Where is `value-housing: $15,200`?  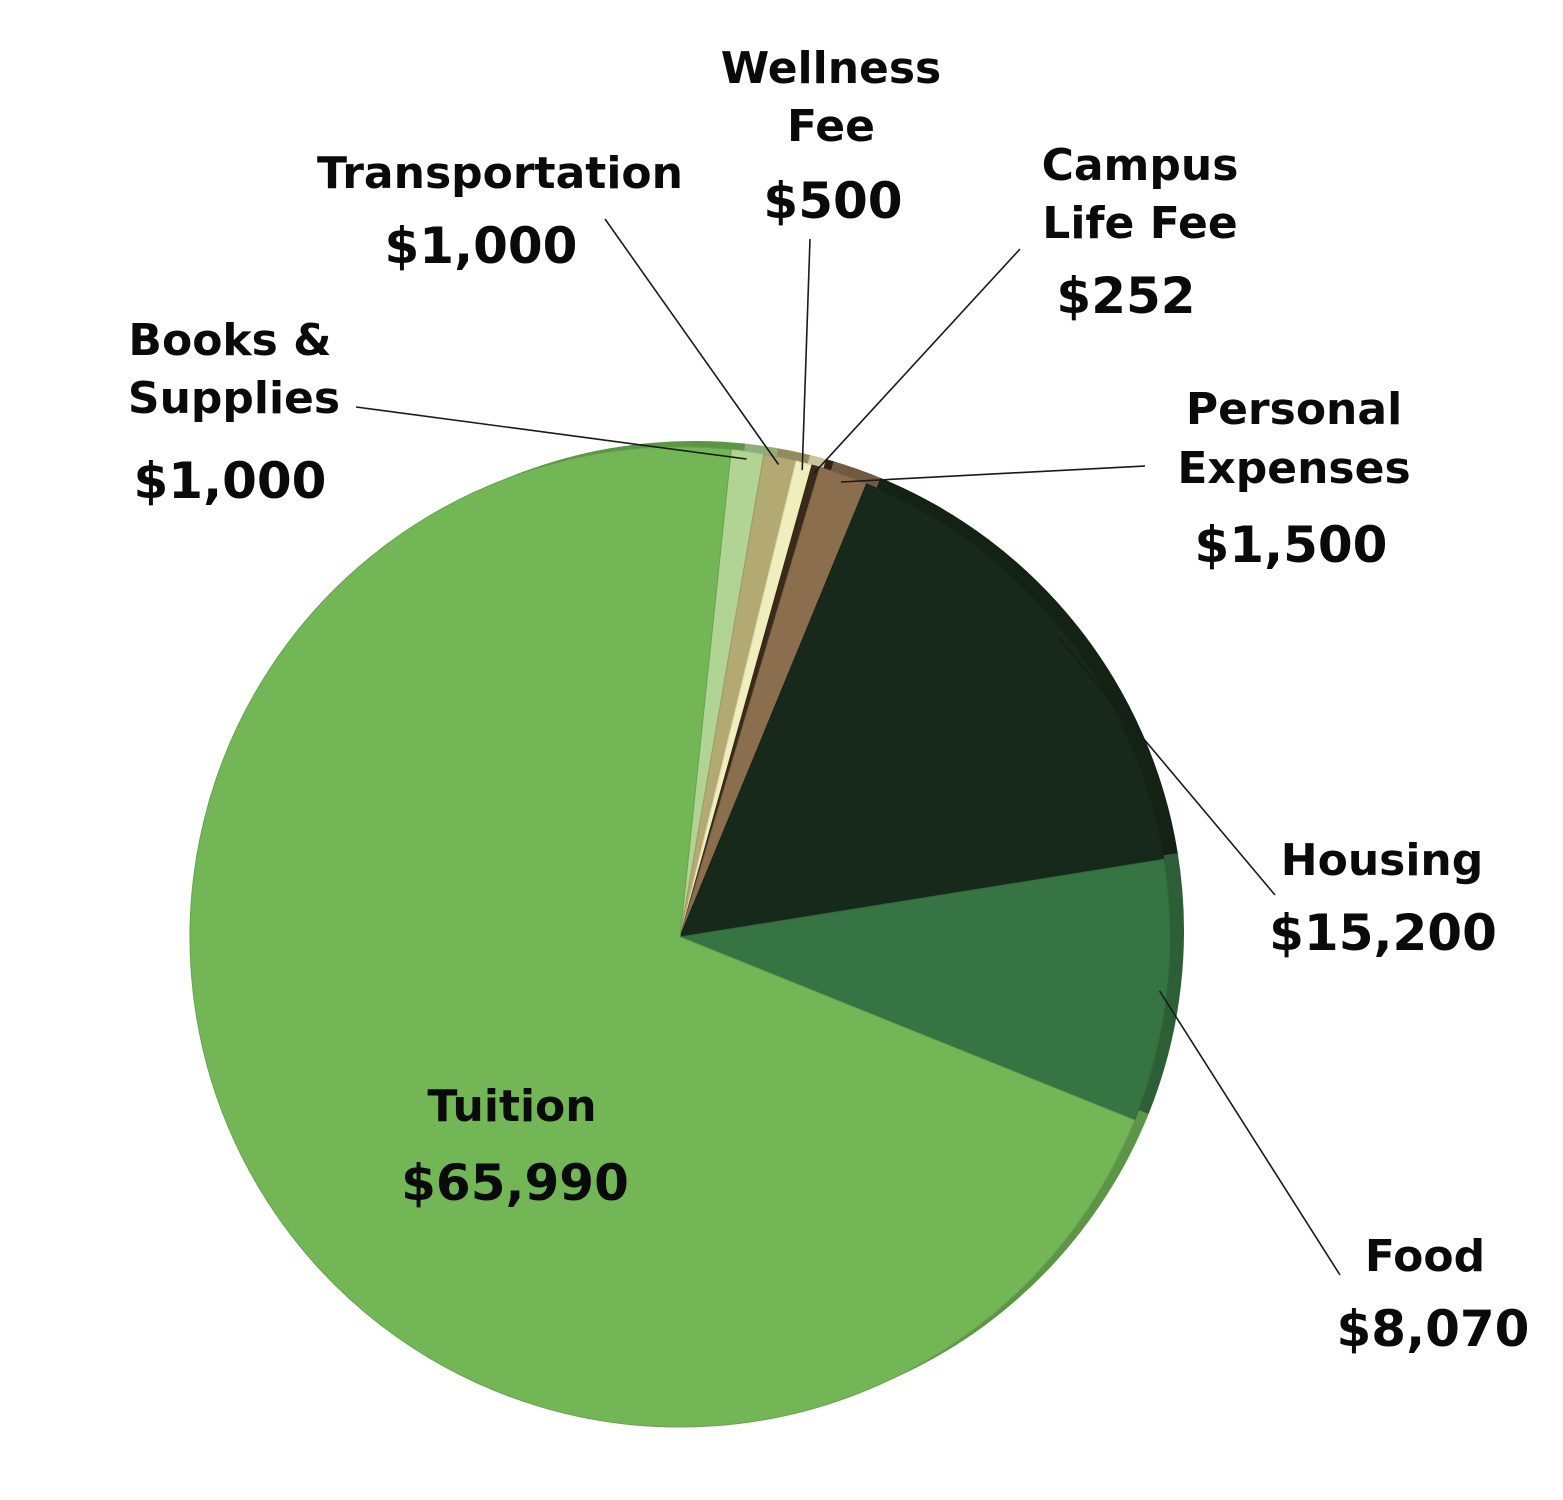 value-housing: $15,200 is located at coordinates (1383, 933).